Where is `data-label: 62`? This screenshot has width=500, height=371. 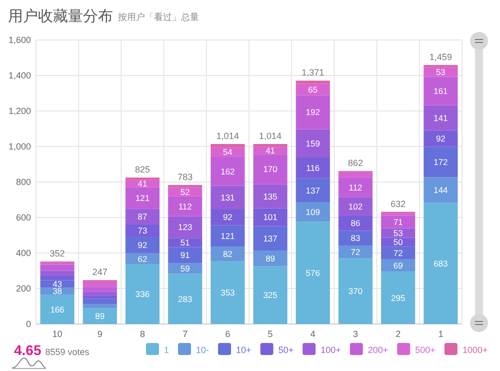
data-label: 62 is located at coordinates (143, 259).